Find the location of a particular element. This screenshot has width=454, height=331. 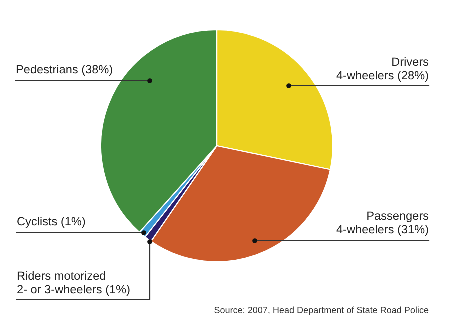

slice-label: Pedestrians (38%) is located at coordinates (64, 70).